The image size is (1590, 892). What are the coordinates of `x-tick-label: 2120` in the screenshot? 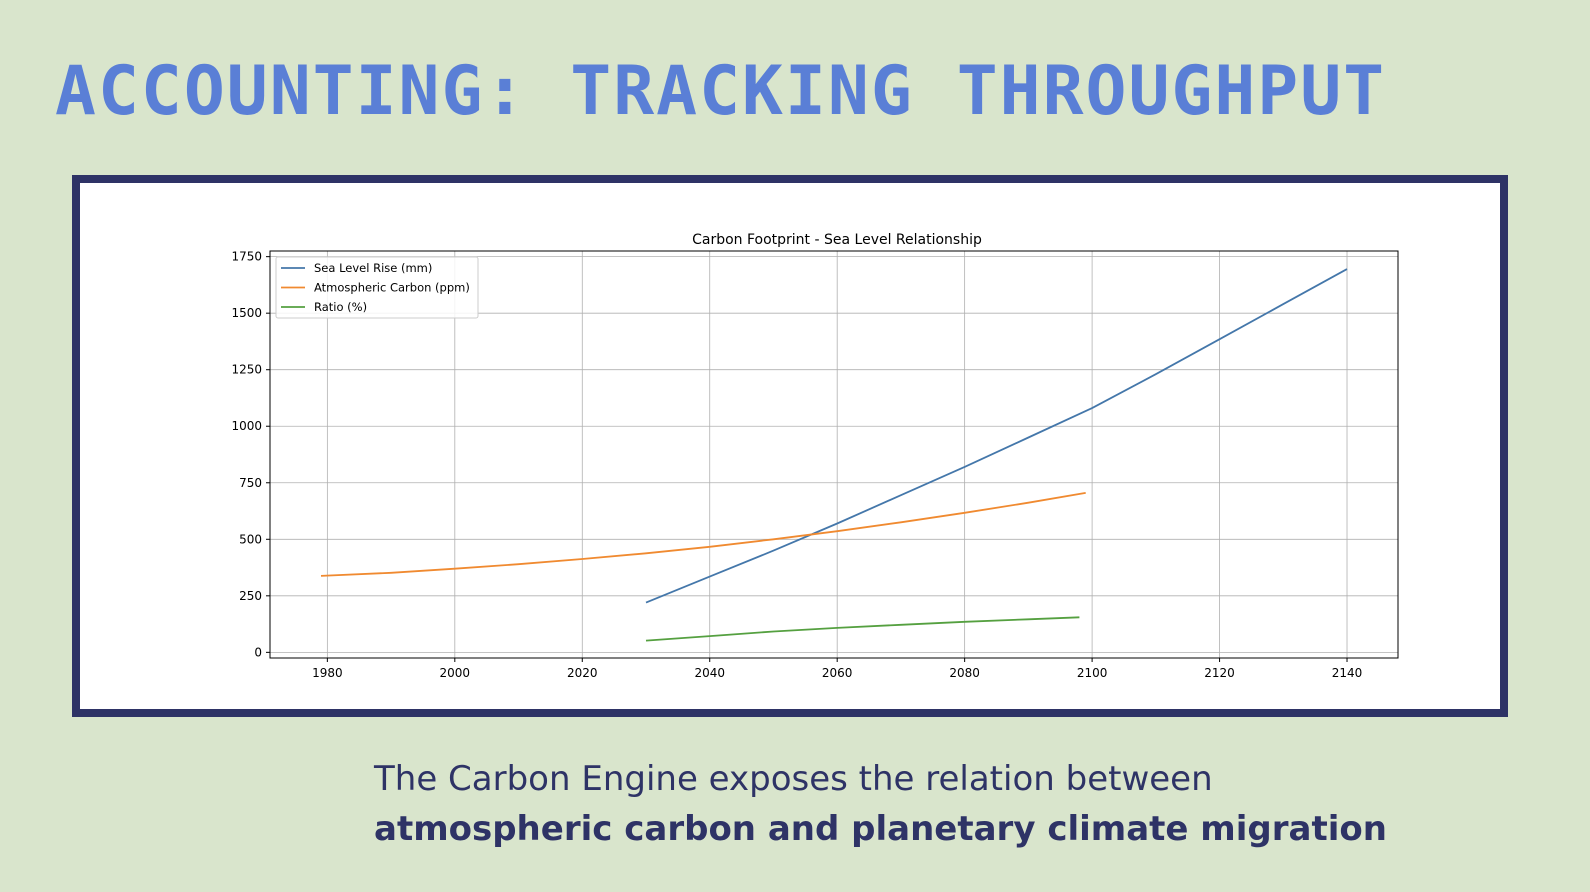 It's located at (1219, 673).